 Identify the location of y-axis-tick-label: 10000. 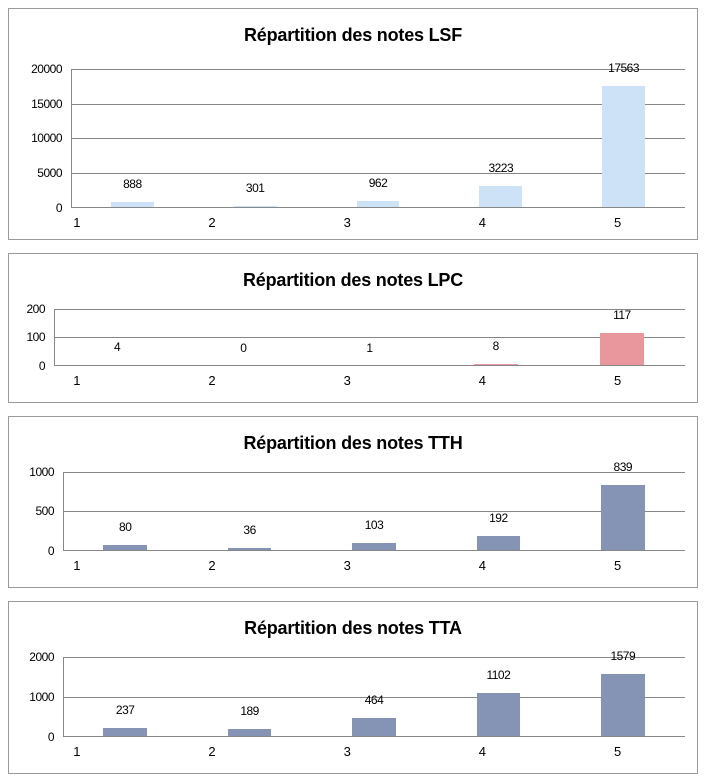
(46, 138).